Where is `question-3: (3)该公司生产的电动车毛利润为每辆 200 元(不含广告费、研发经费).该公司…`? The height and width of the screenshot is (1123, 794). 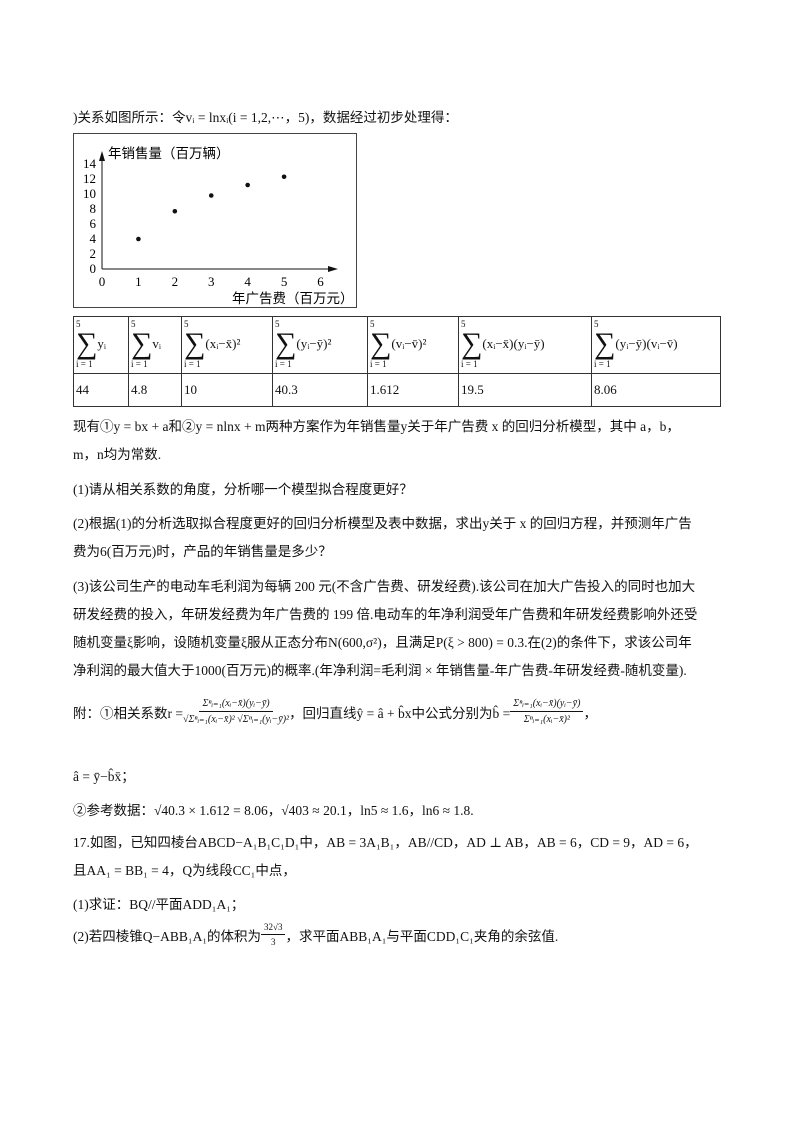
question-3: (3)该公司生产的电动车毛利润为每辆 200 元(不含广告费、研发经费).该公司… is located at coordinates (384, 586).